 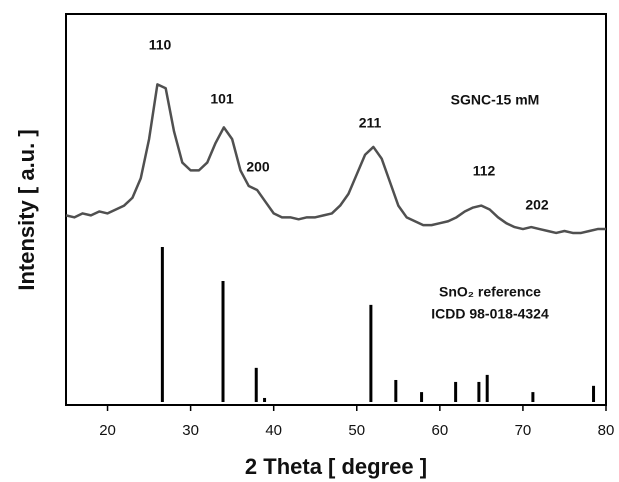 I want to click on sample-label: SGNC-15 mM, so click(x=495, y=100).